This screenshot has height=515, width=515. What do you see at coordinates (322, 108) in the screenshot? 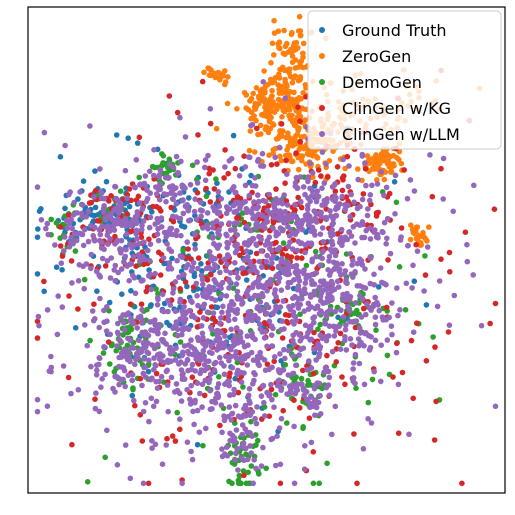
I see `legend-marker-clingen-w-kg` at bounding box center [322, 108].